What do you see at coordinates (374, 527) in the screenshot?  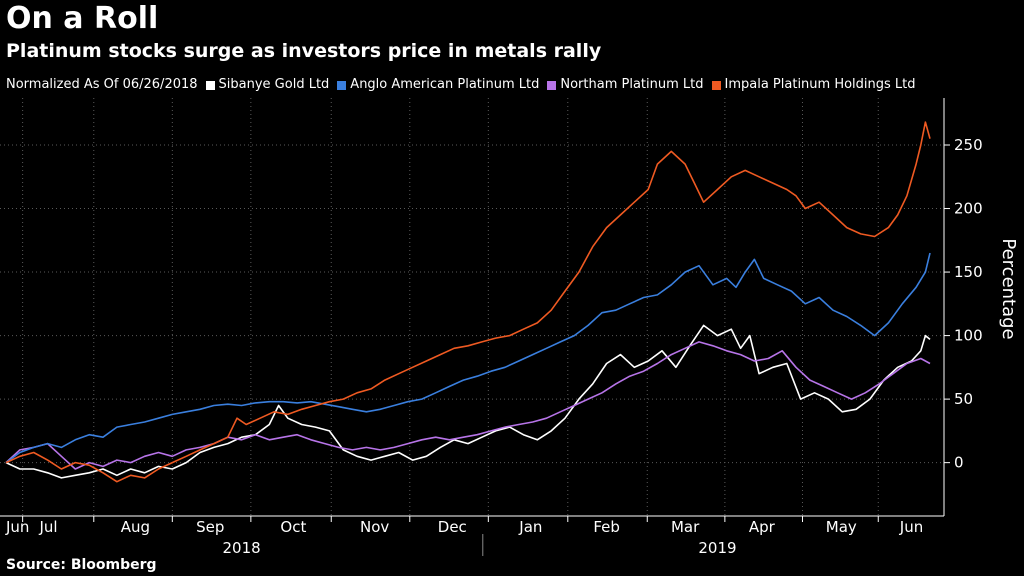 I see `x-tick-label: Nov` at bounding box center [374, 527].